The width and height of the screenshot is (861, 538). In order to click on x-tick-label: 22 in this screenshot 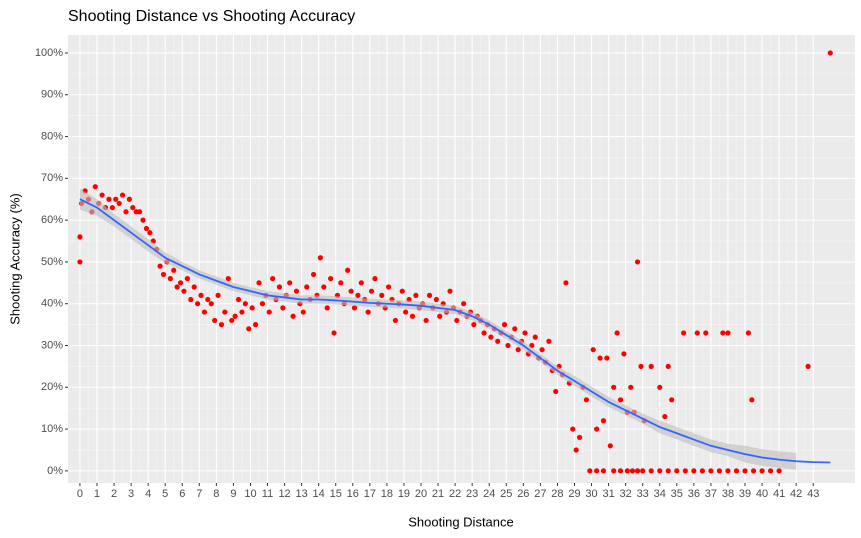, I will do `click(455, 494)`.